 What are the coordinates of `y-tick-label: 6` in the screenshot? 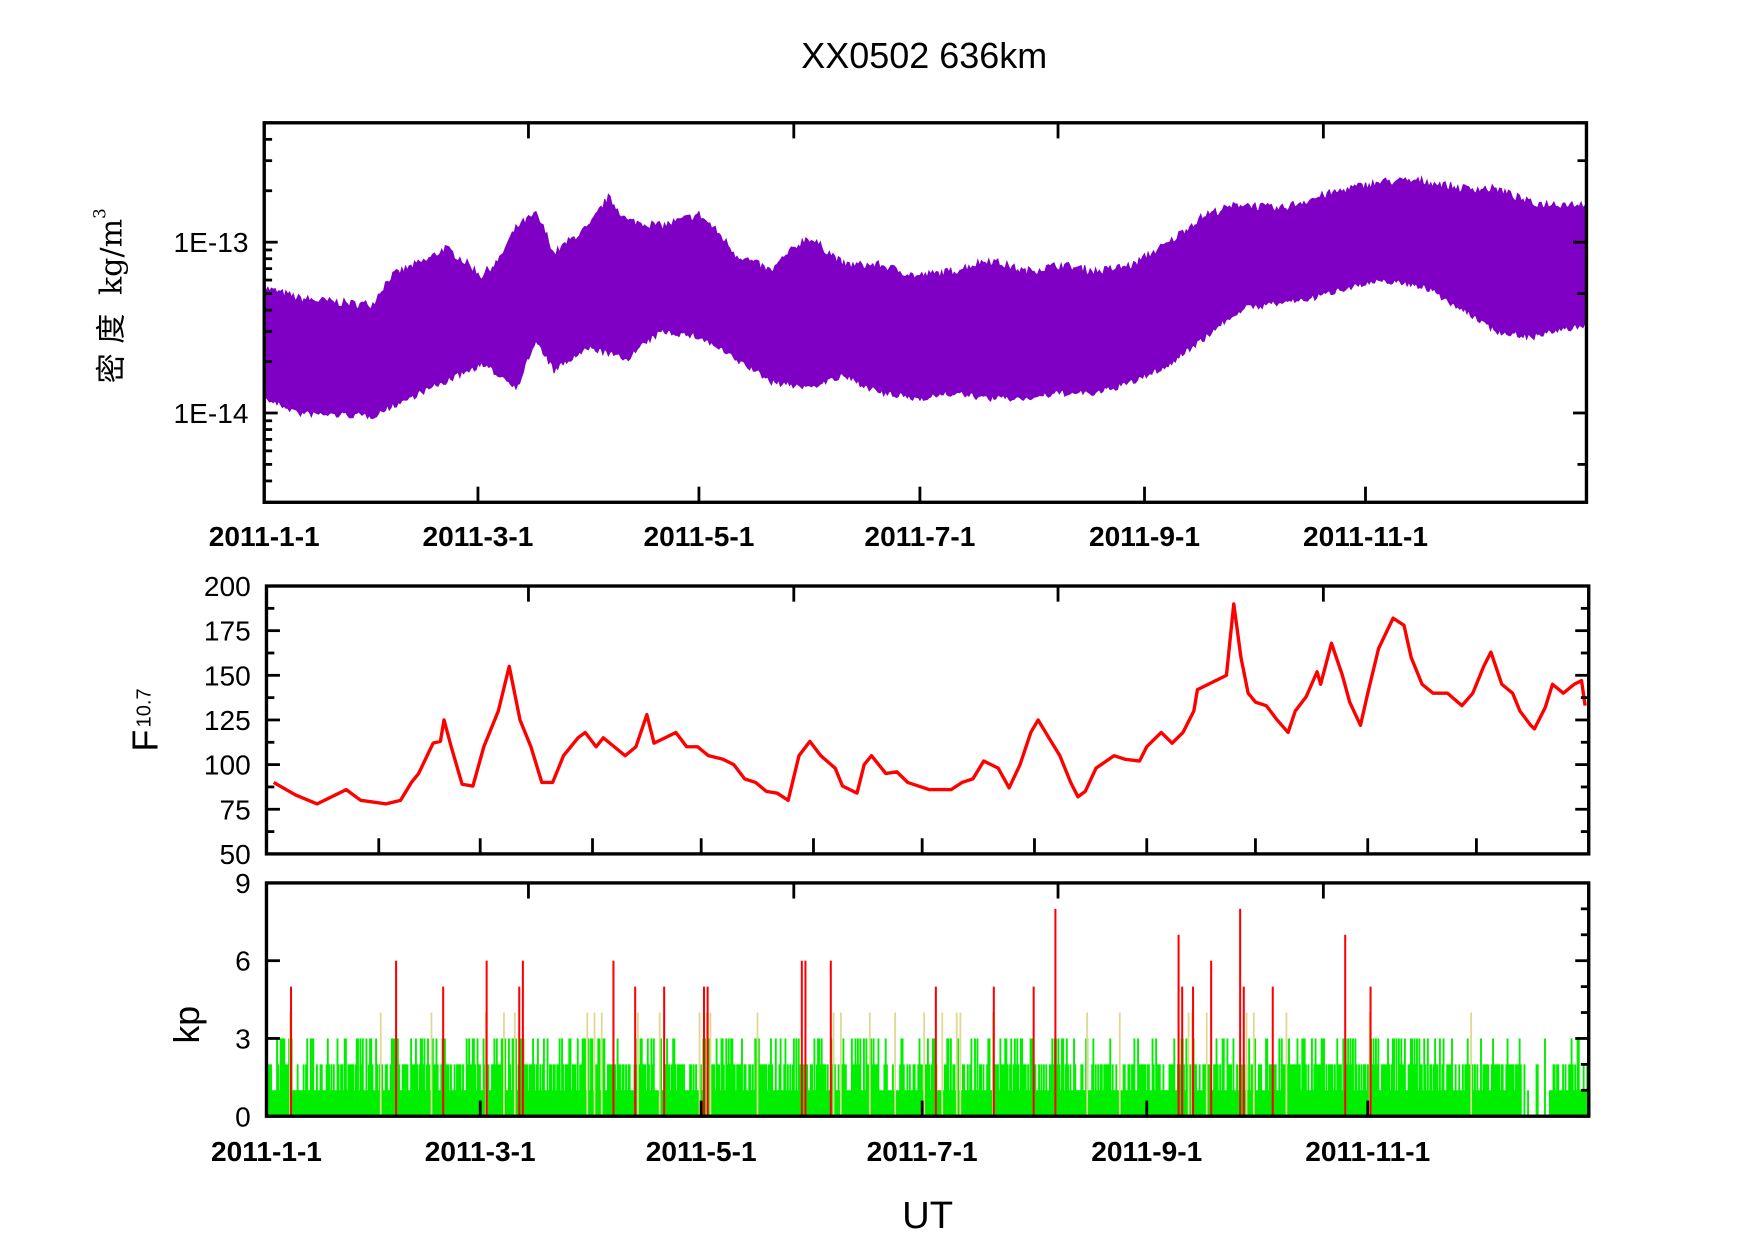 It's located at (243, 961).